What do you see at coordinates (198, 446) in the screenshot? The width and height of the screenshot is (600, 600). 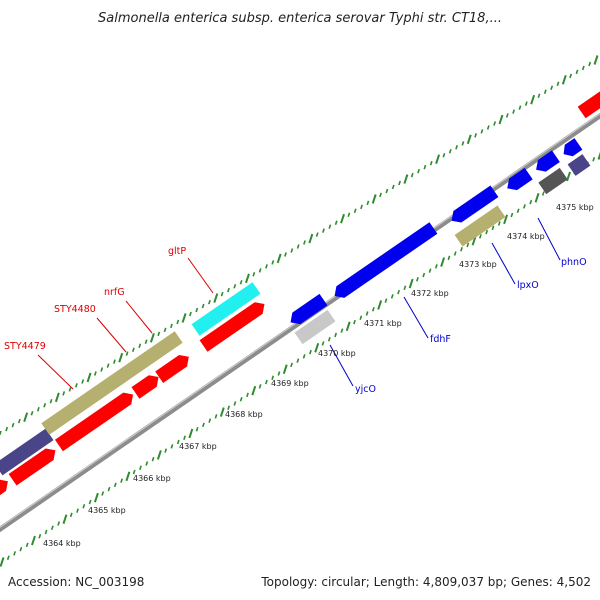 I see `tick-label: 4367 kbp` at bounding box center [198, 446].